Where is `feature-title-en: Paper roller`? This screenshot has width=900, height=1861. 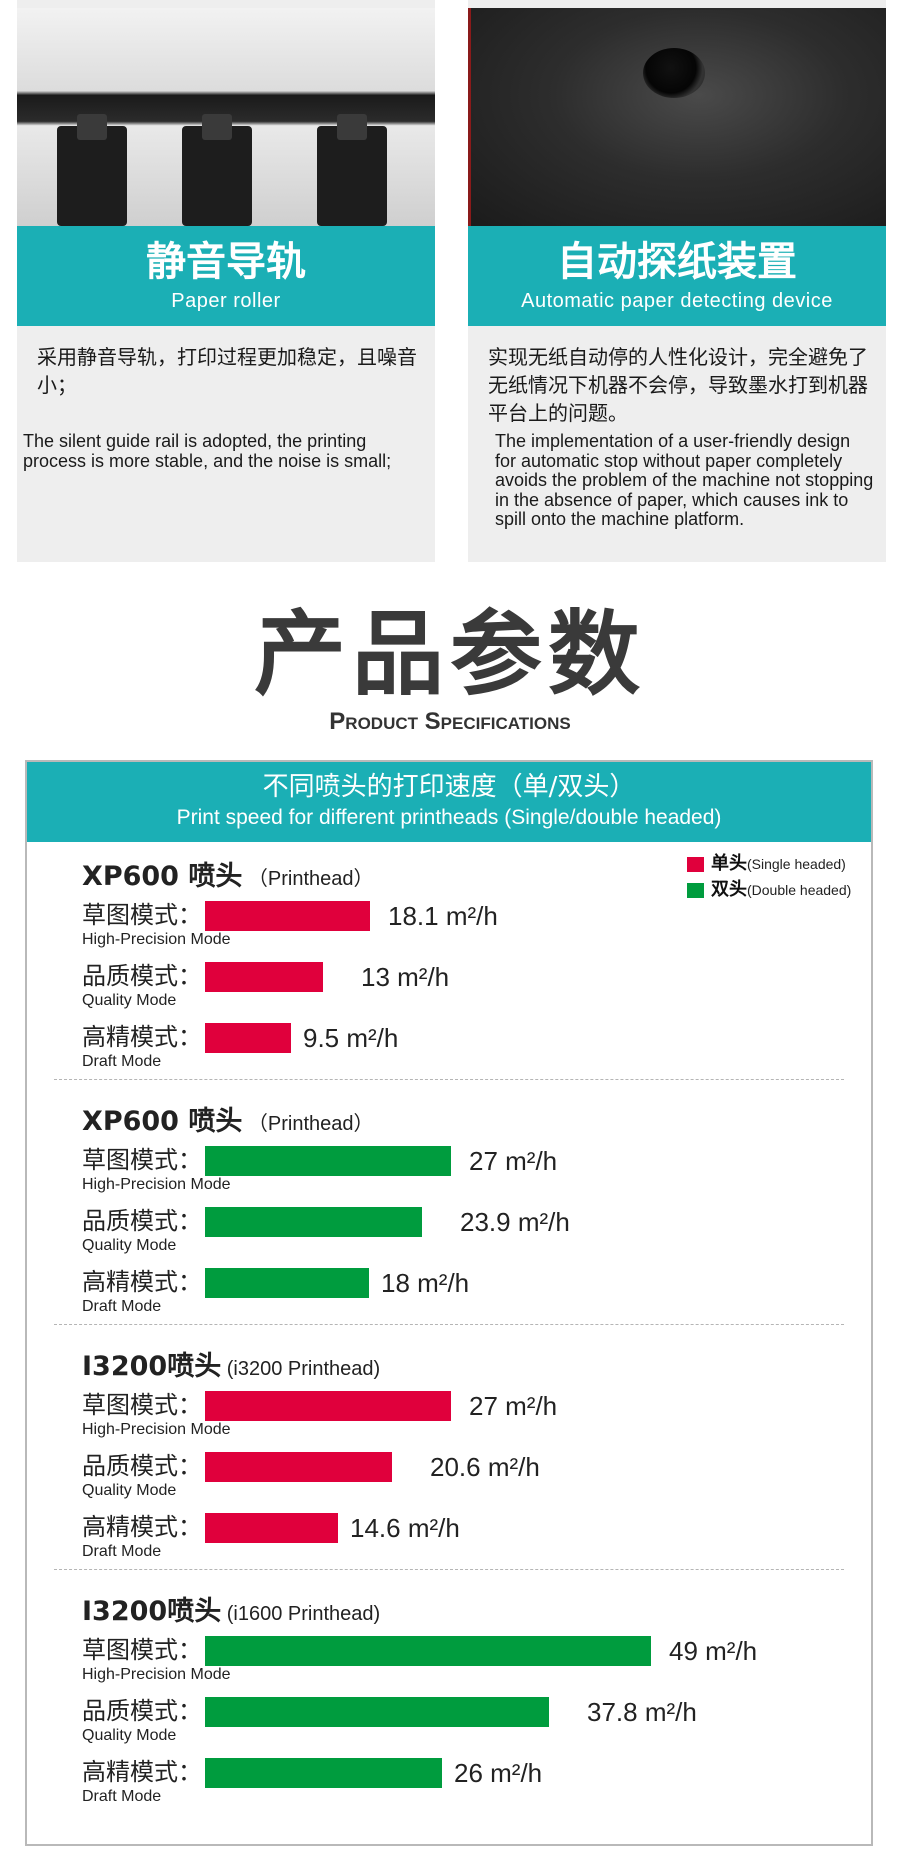 feature-title-en: Paper roller is located at coordinates (226, 301).